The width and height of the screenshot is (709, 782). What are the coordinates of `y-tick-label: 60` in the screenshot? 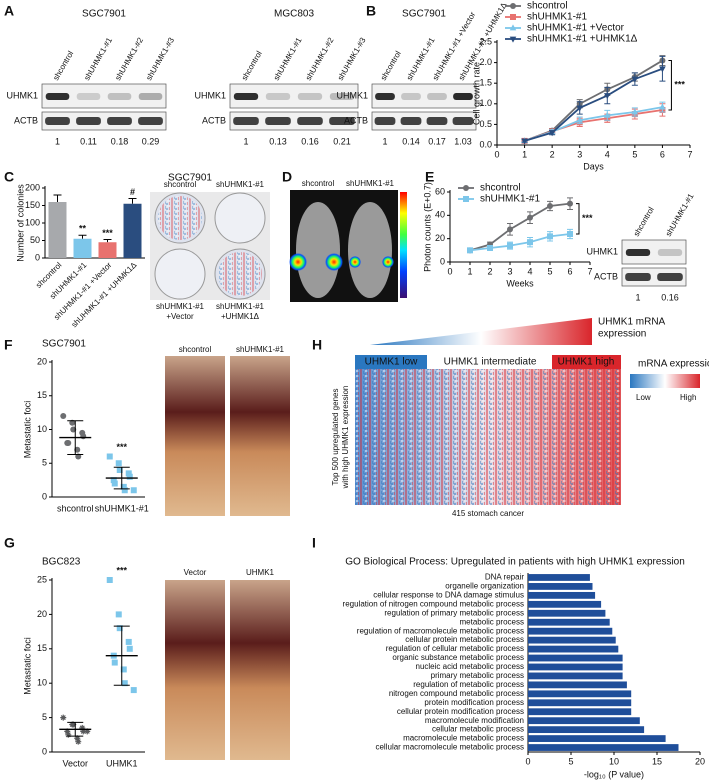 It's located at (440, 191).